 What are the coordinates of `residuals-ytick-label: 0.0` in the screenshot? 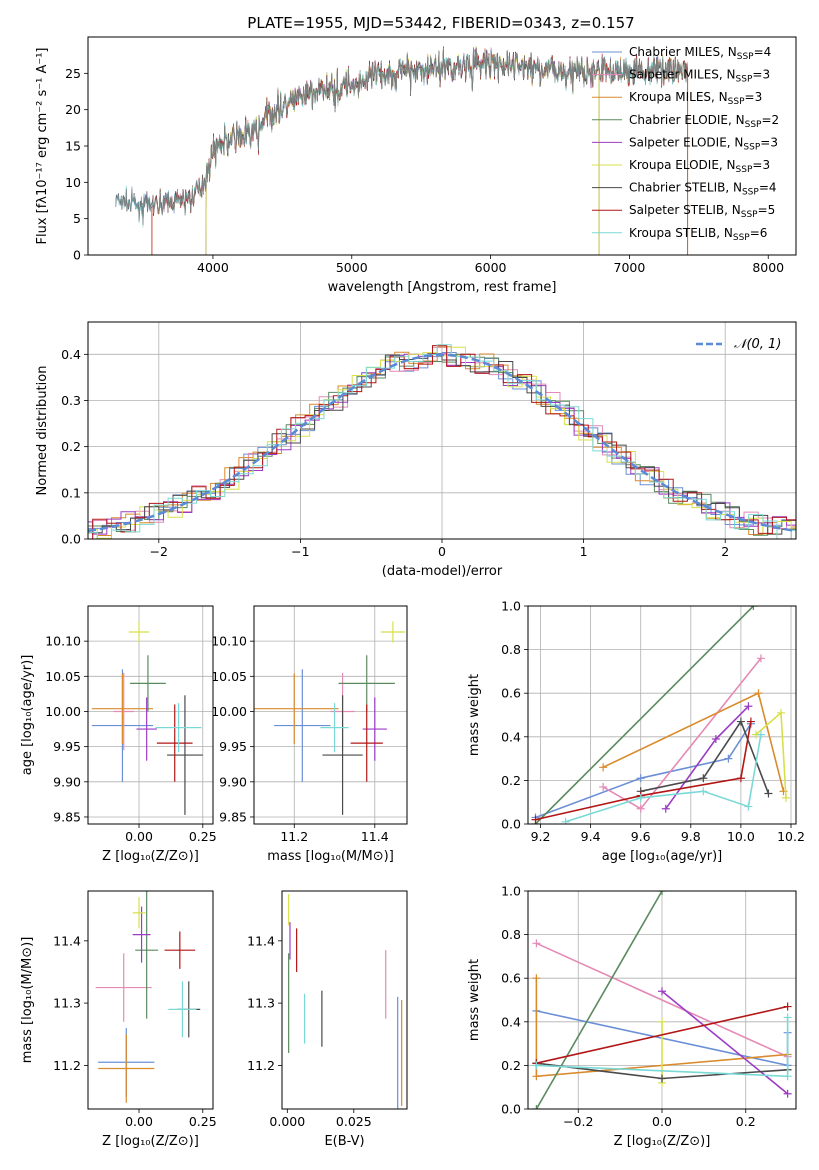 It's located at (71, 539).